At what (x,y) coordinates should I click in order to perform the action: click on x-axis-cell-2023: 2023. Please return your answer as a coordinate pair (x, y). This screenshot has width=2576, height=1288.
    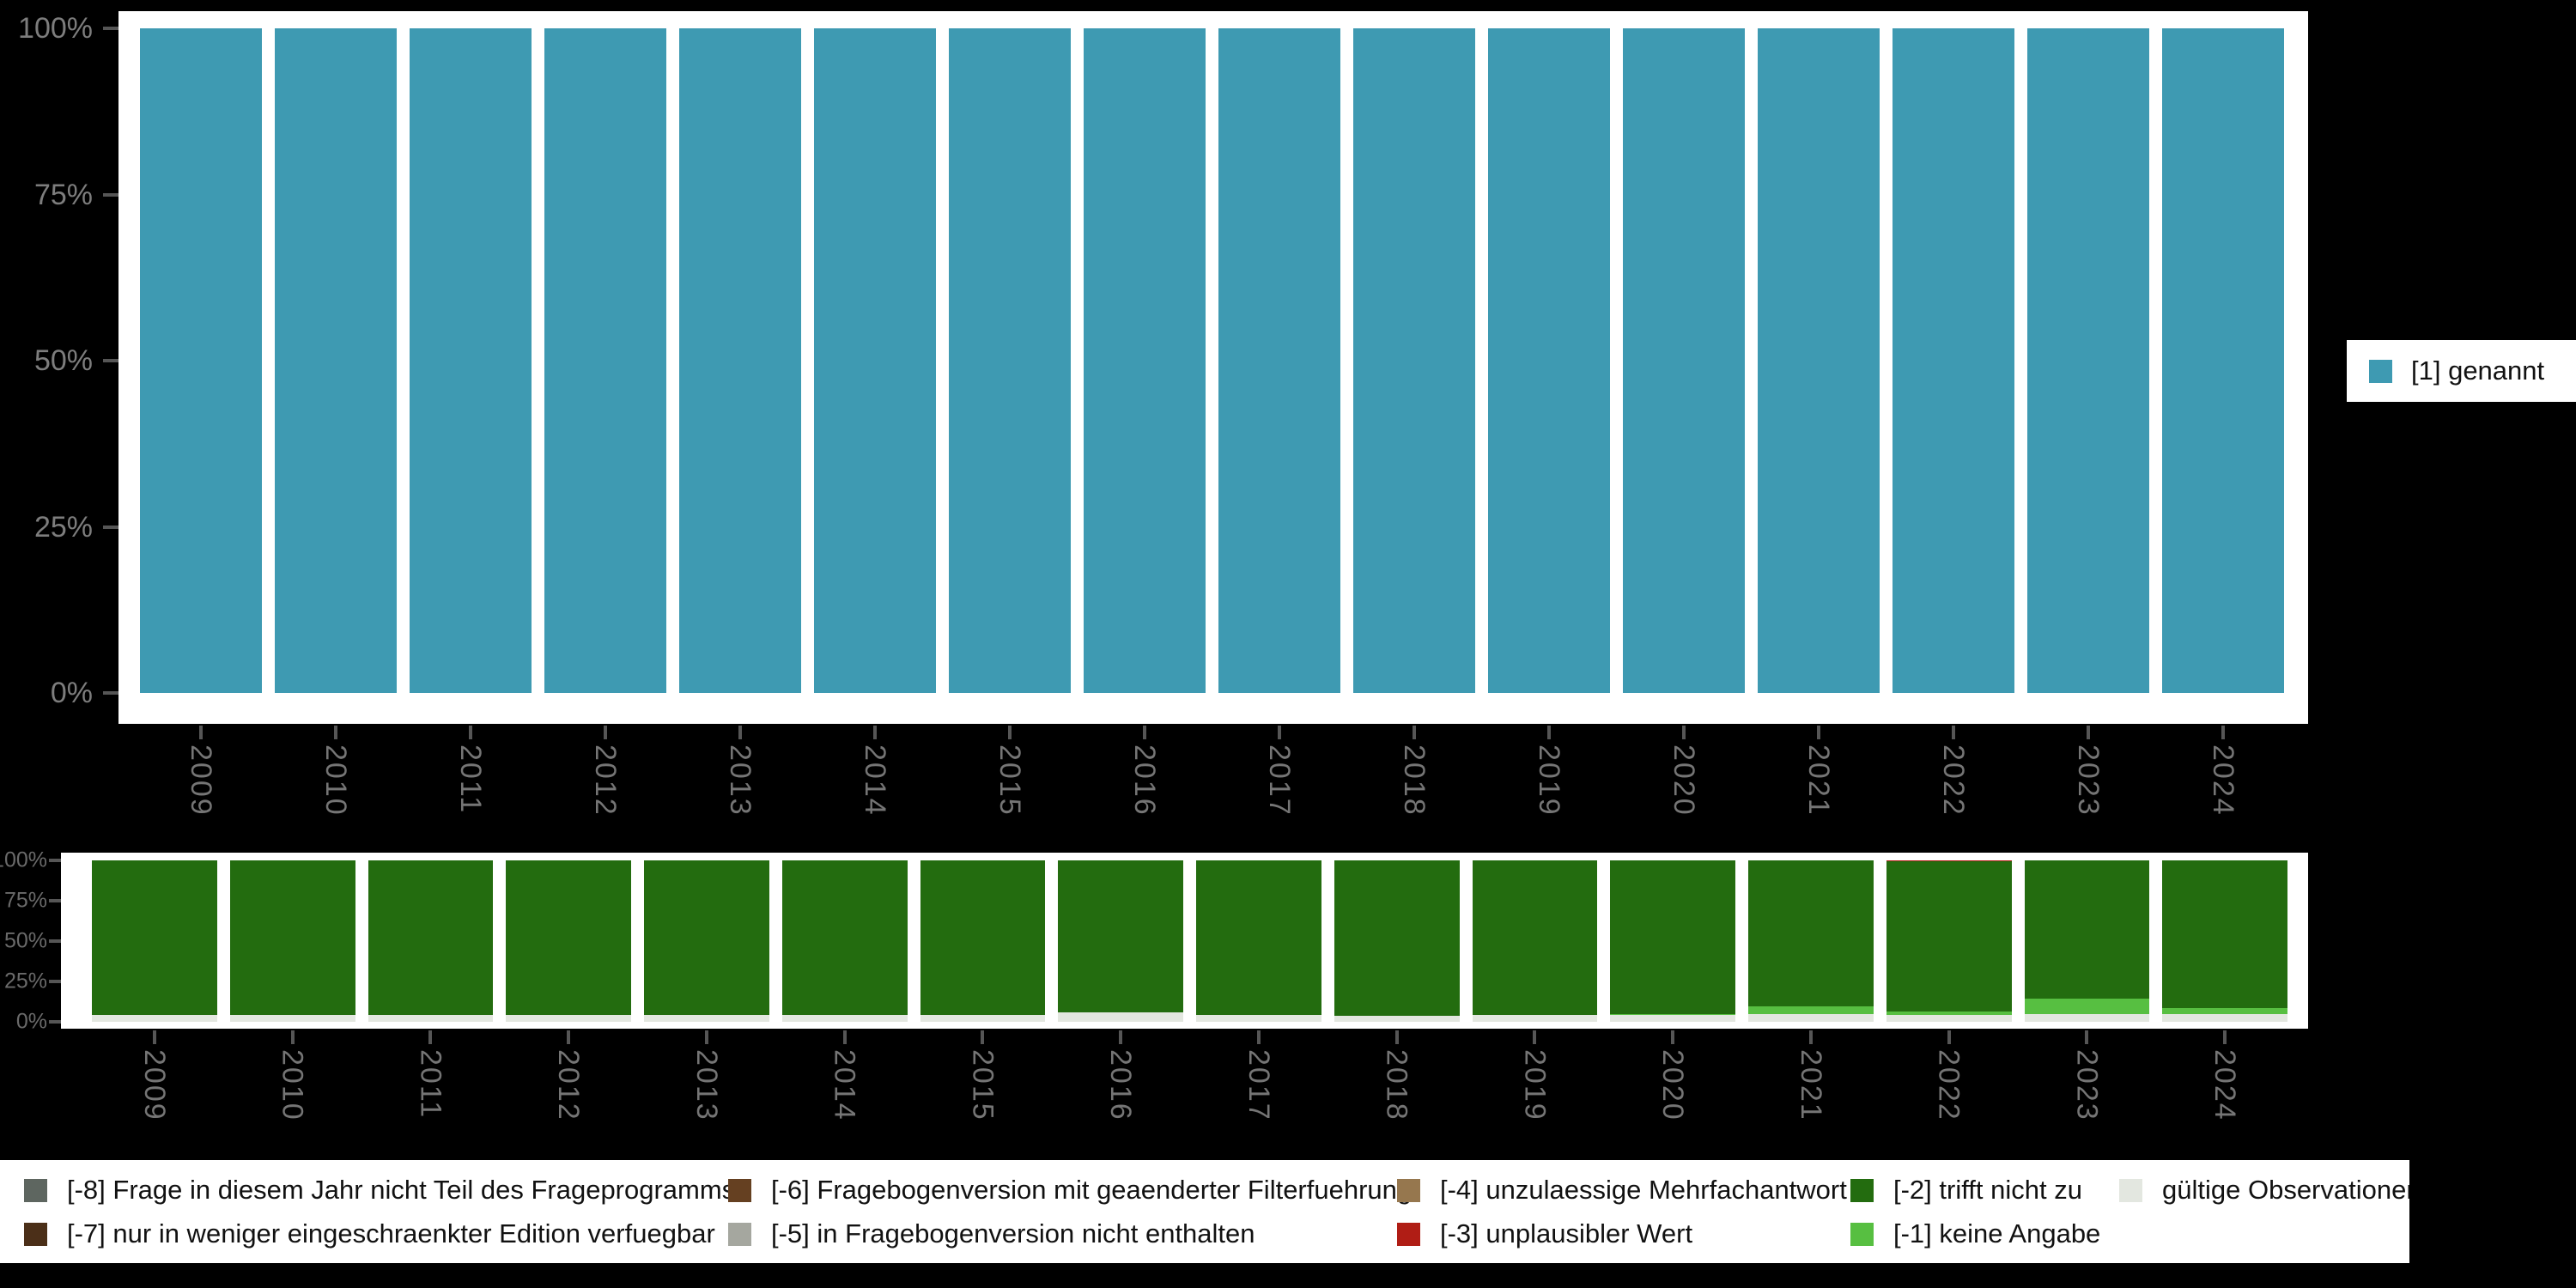
    Looking at the image, I should click on (2087, 1081).